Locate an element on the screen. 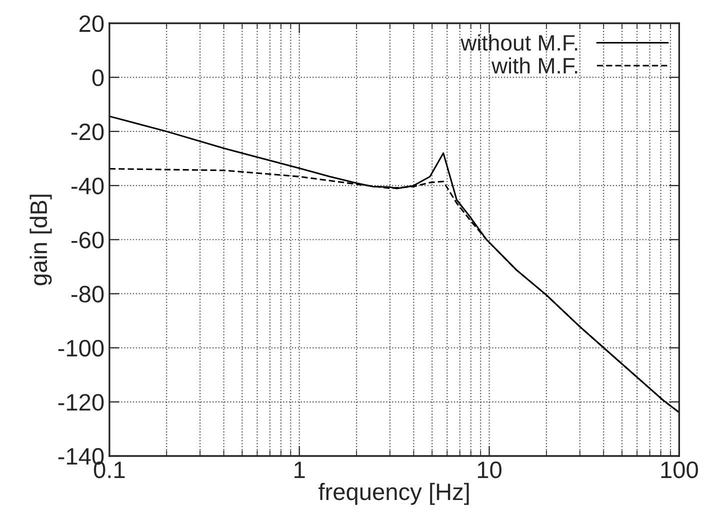  y-tick-label: -80 is located at coordinates (87, 294).